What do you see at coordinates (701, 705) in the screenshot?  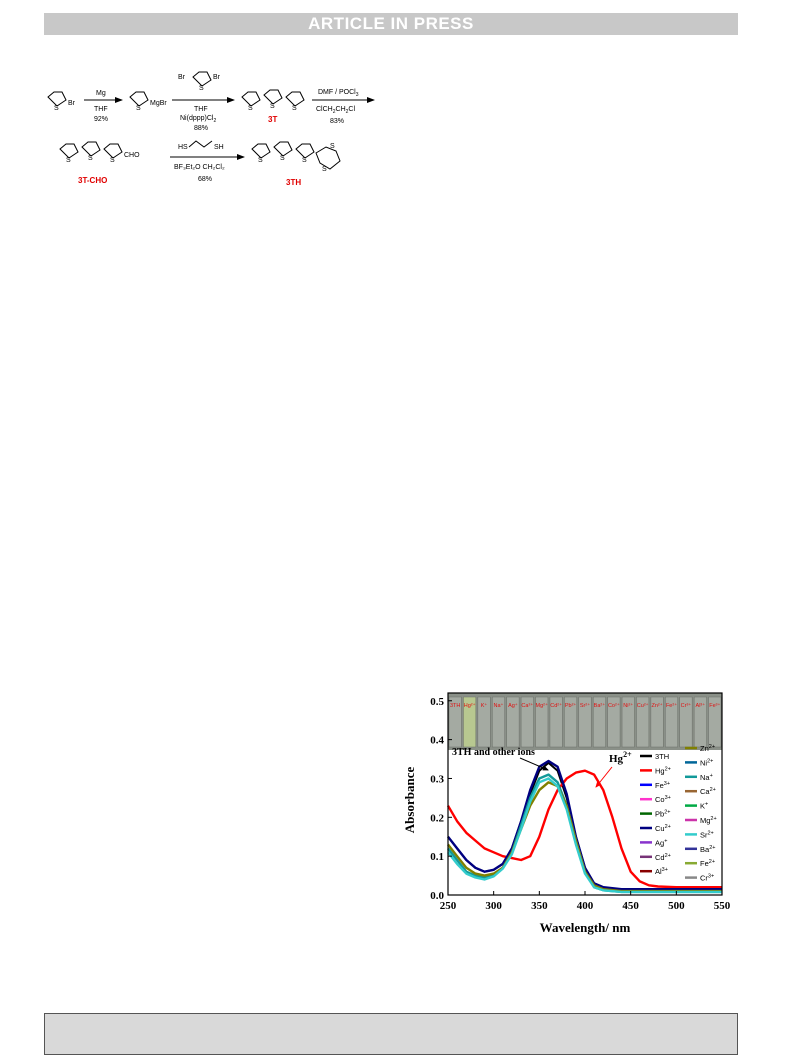 I see `vial-label: Al³⁺` at bounding box center [701, 705].